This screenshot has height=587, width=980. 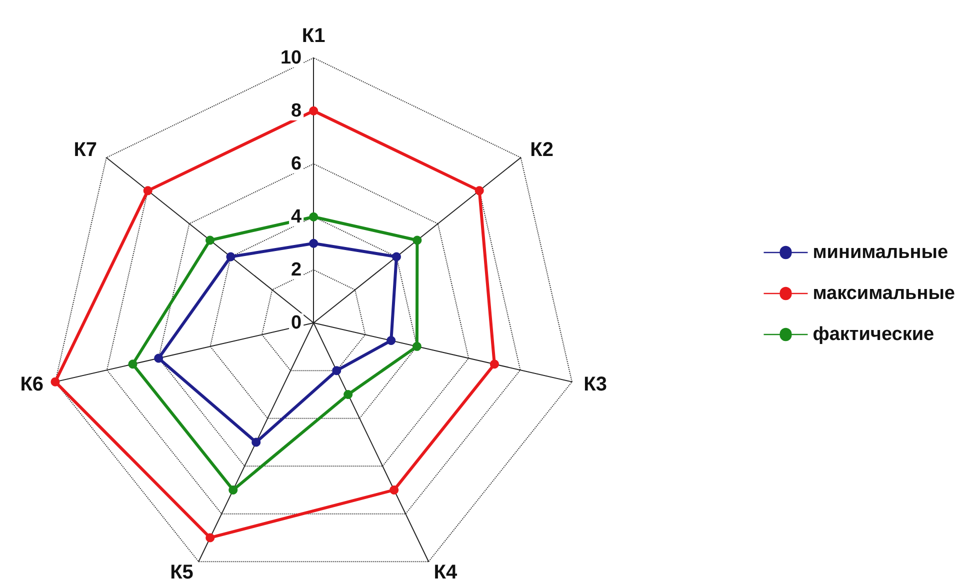 What do you see at coordinates (542, 150) in the screenshot?
I see `spoke-label: К2` at bounding box center [542, 150].